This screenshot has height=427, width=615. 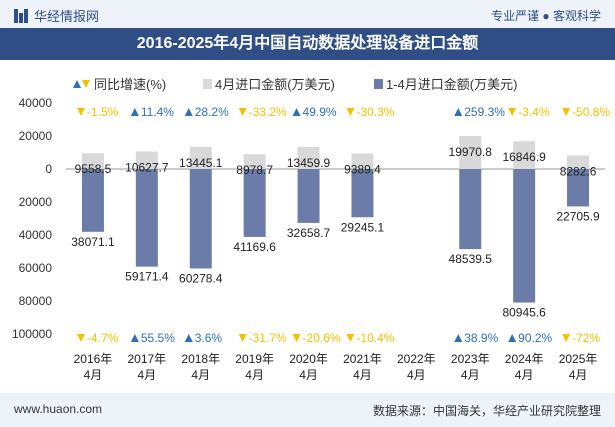 What do you see at coordinates (484, 112) in the screenshot?
I see `growth-month-label-text: 259.3%` at bounding box center [484, 112].